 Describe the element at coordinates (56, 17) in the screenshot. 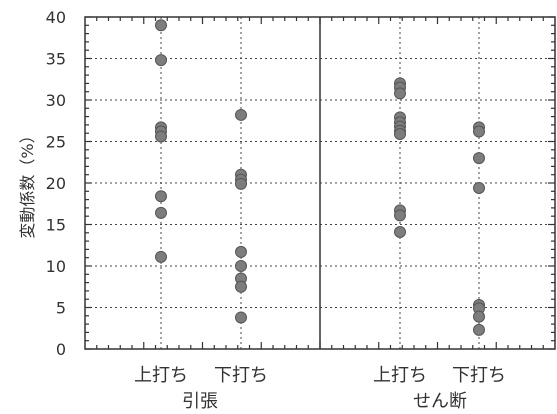

I see `y-tick-label: 40` at that location.